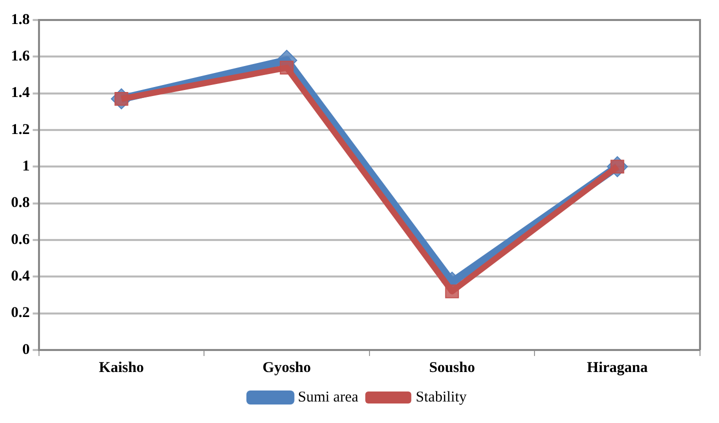 This screenshot has height=423, width=719. I want to click on y-tick-label: 1.2, so click(20, 130).